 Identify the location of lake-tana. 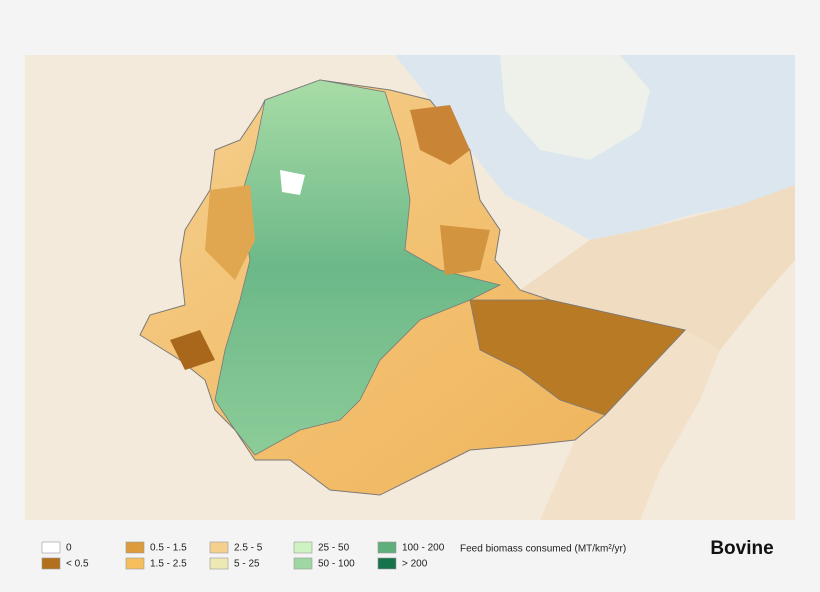
(292, 182).